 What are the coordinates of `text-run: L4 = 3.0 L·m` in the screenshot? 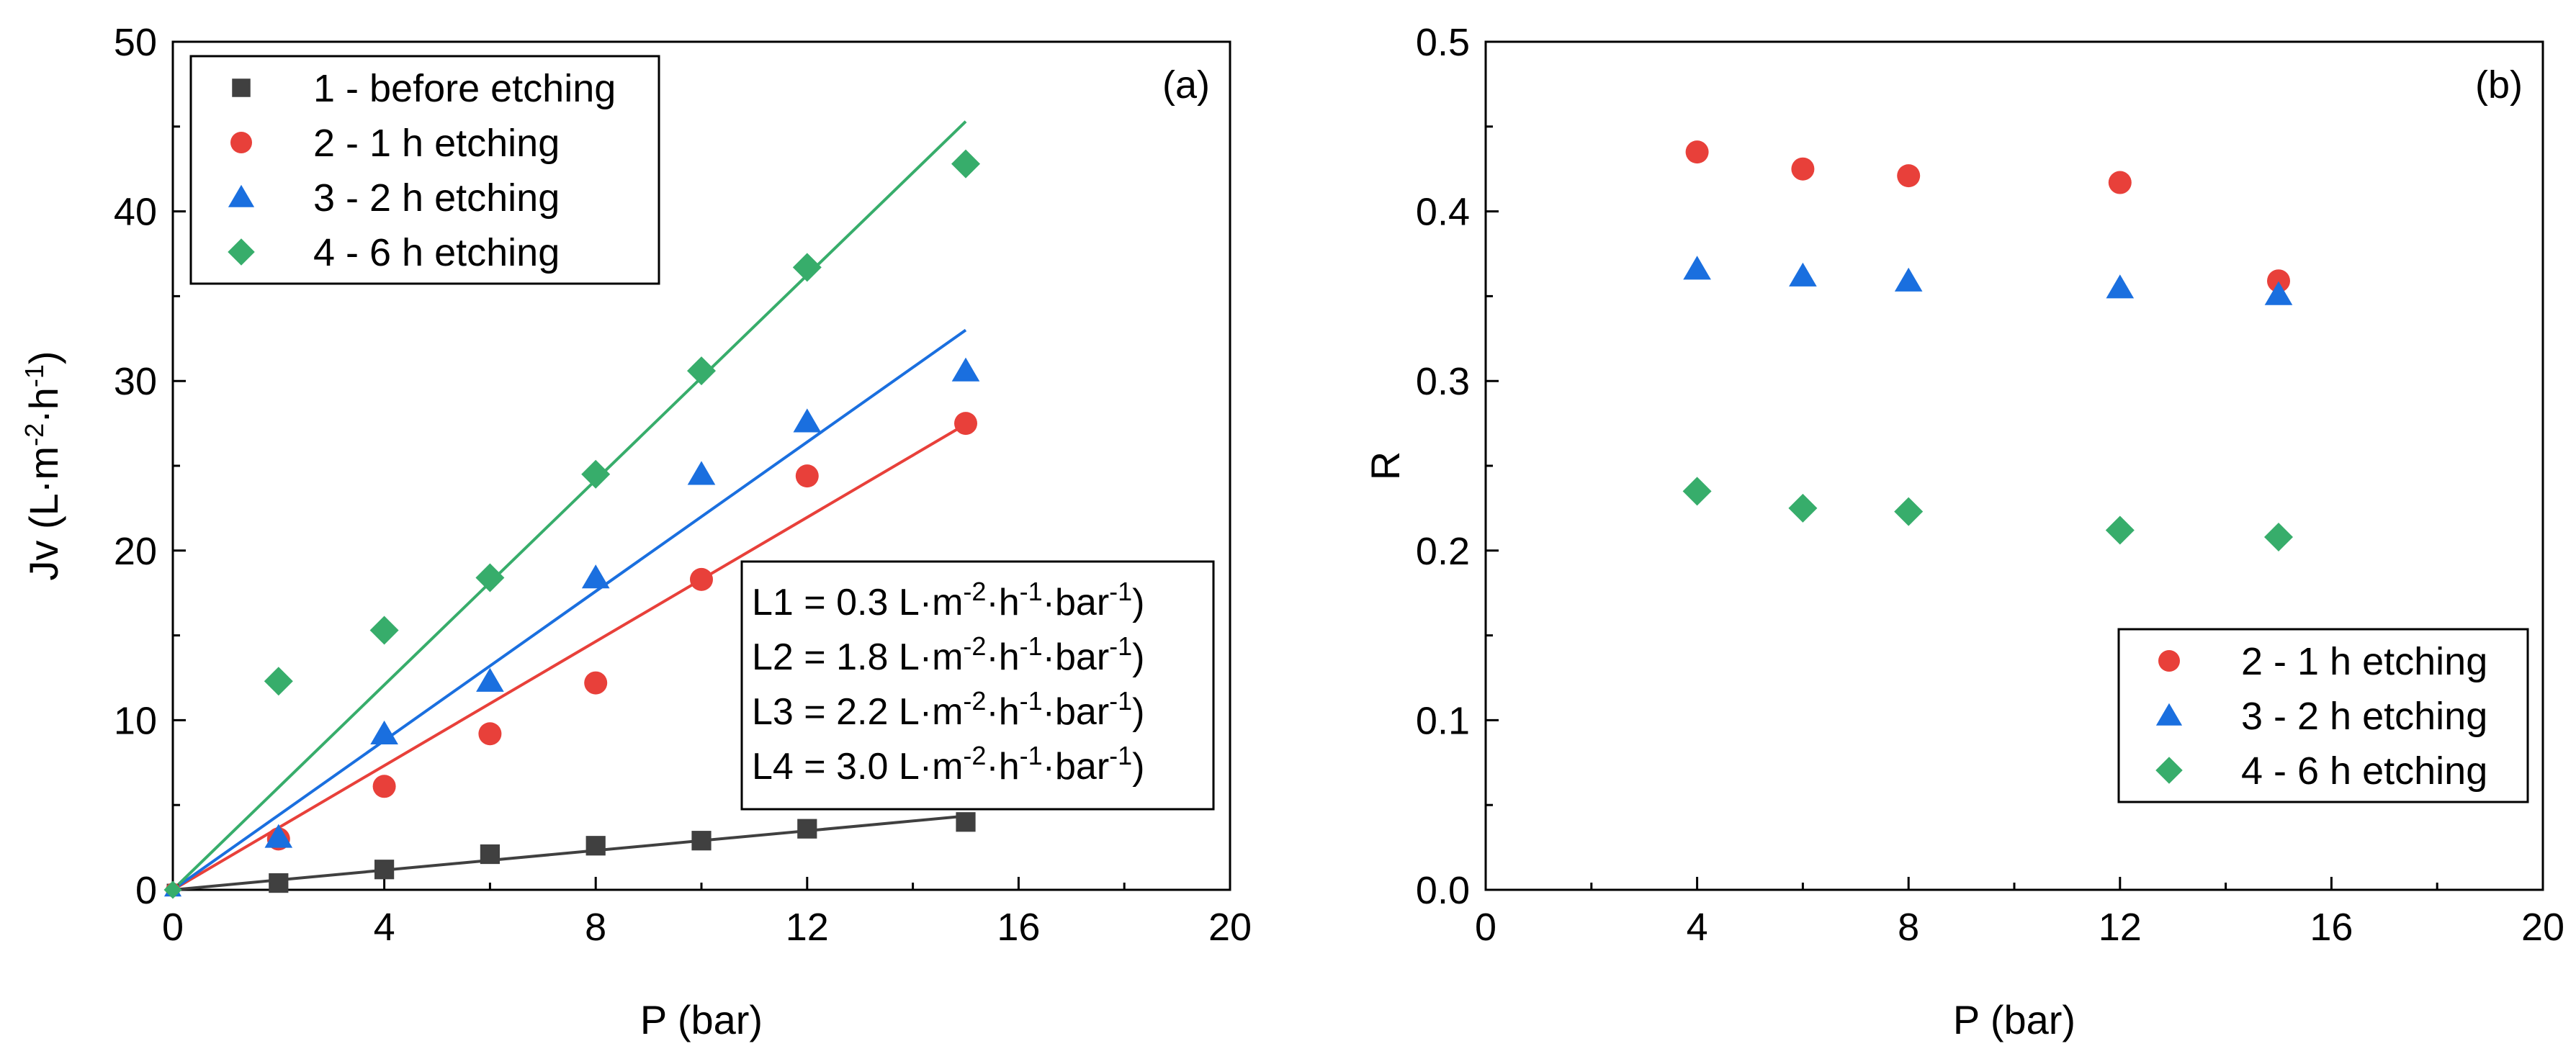 It's located at (857, 767).